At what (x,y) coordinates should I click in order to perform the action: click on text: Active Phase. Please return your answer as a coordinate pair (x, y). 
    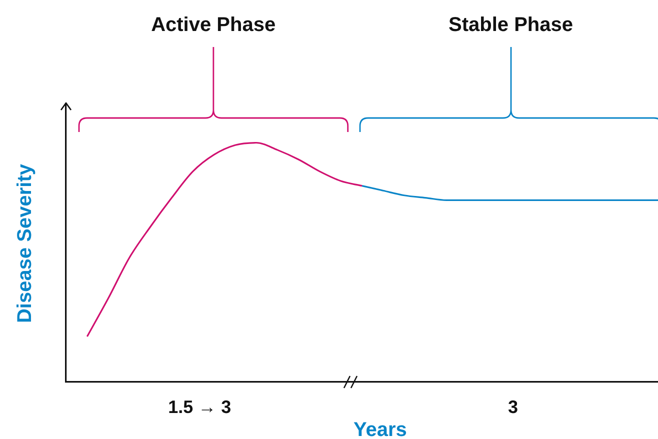
    Looking at the image, I should click on (213, 25).